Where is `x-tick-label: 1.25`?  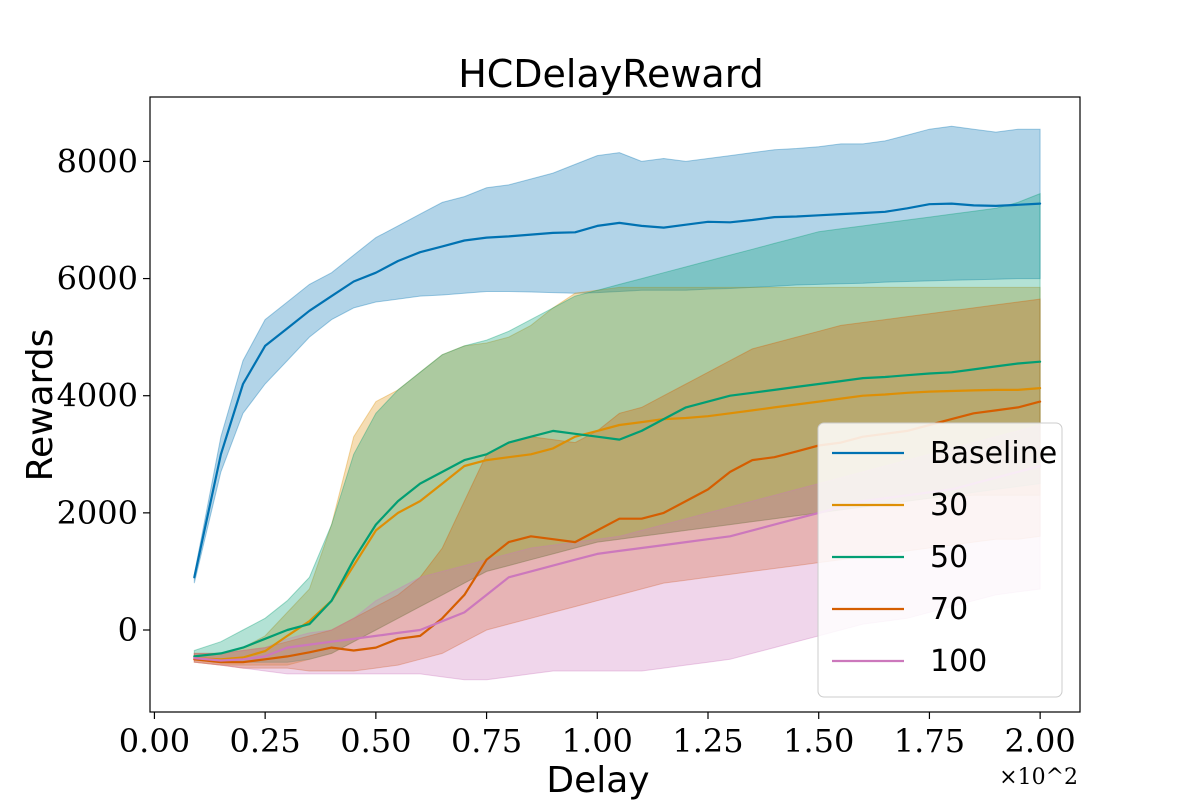
x-tick-label: 1.25 is located at coordinates (707, 741).